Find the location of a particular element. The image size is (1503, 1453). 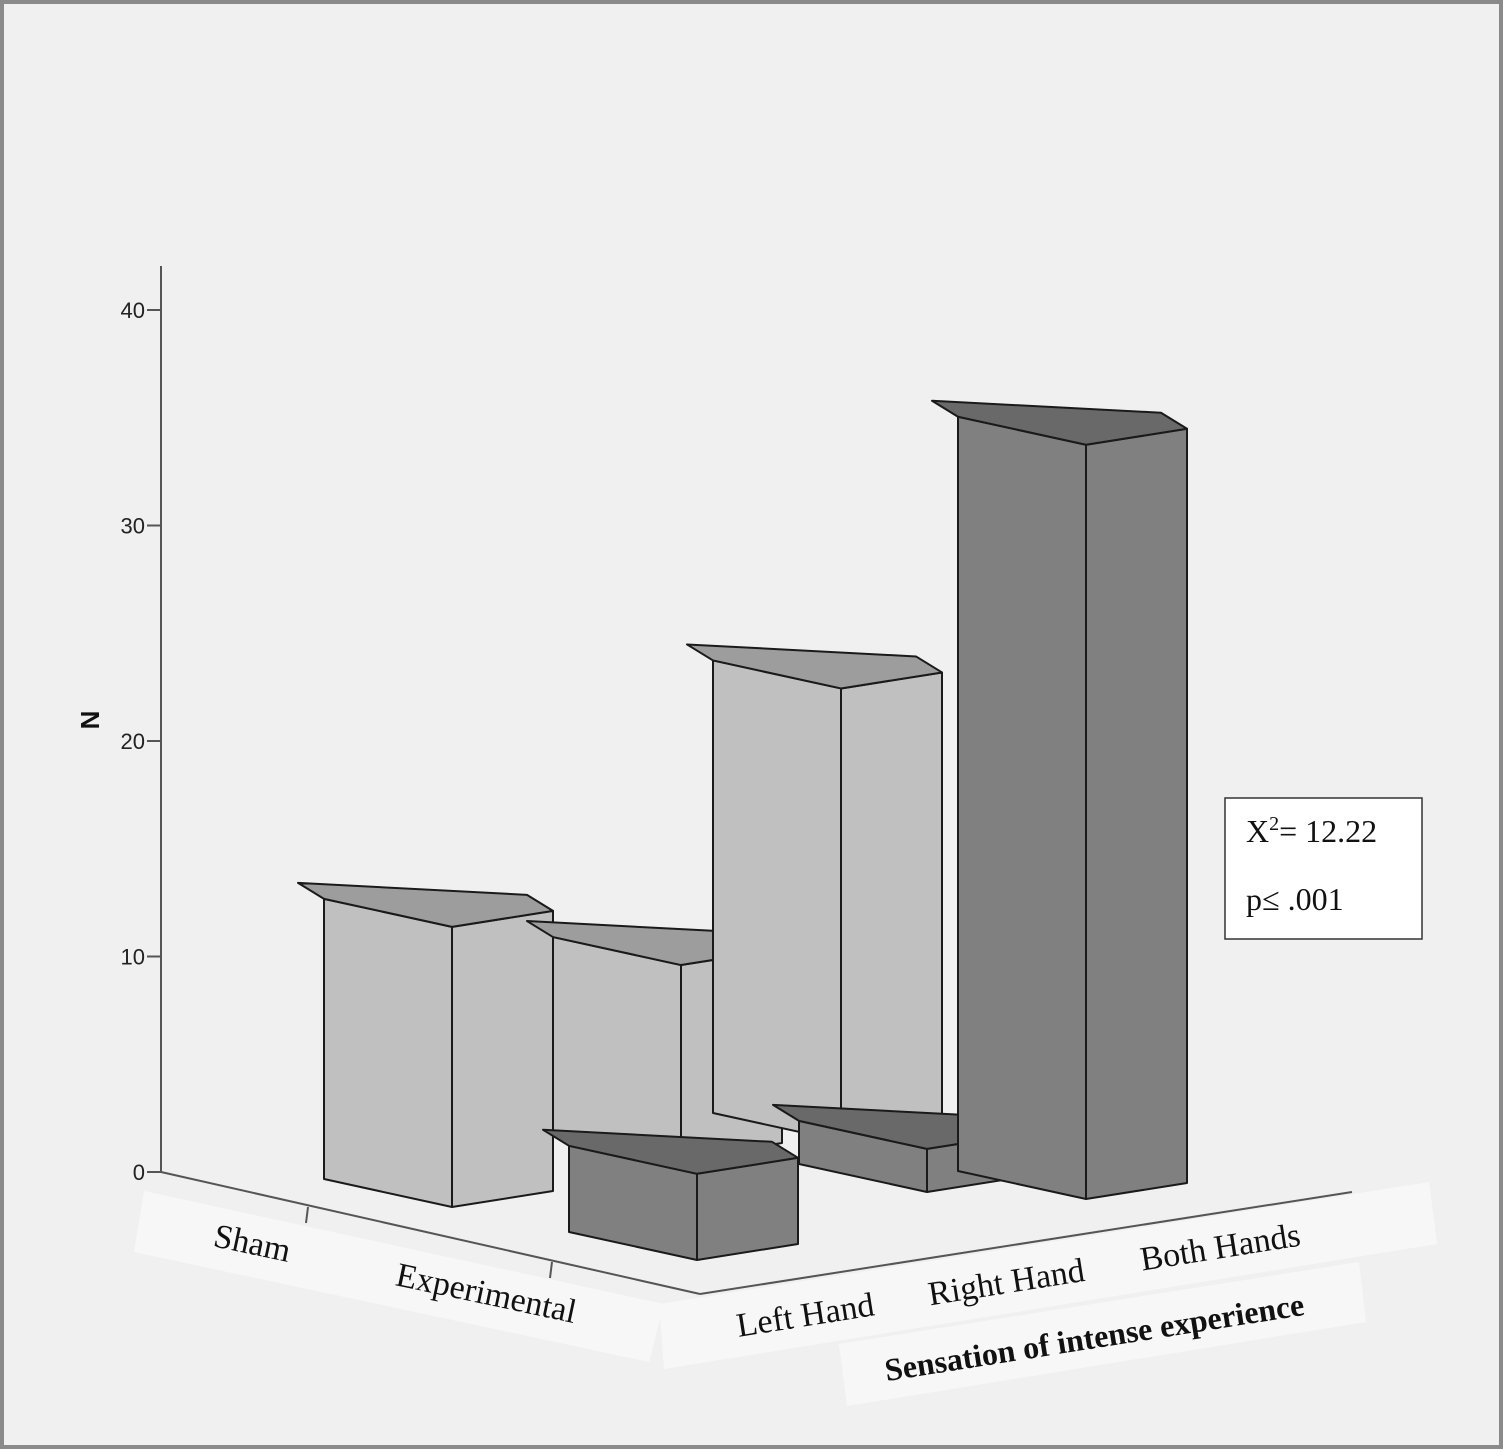

depth-tick-experimental is located at coordinates (551, 1270).